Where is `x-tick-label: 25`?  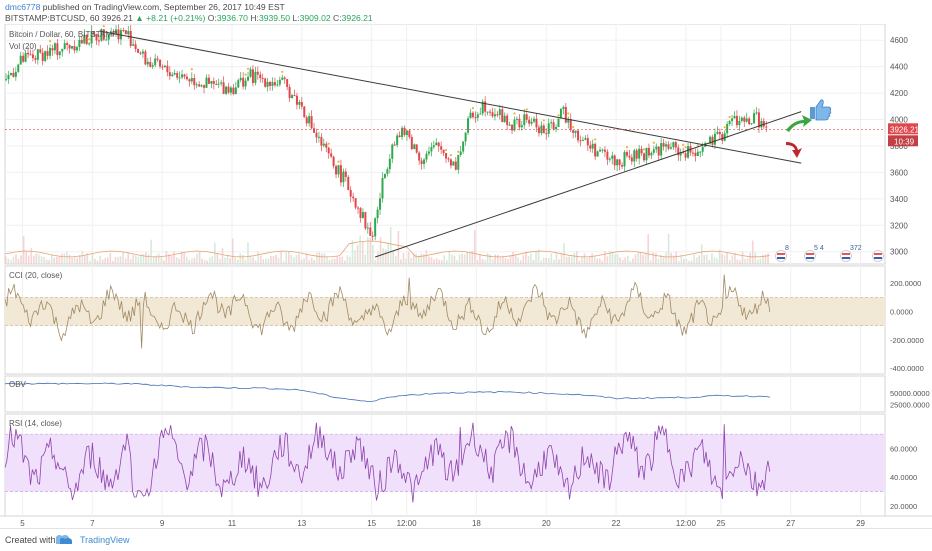 x-tick-label: 25 is located at coordinates (720, 523).